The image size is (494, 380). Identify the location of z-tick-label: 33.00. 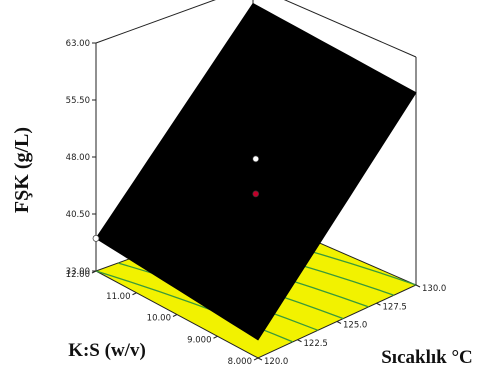
(78, 272).